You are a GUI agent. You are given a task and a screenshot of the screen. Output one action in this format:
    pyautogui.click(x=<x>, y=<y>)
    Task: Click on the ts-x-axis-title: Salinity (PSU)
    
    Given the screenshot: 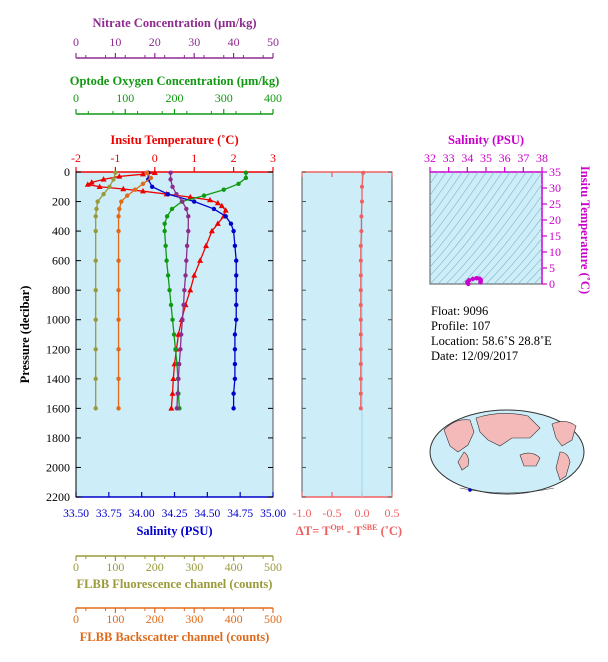 What is the action you would take?
    pyautogui.click(x=486, y=140)
    